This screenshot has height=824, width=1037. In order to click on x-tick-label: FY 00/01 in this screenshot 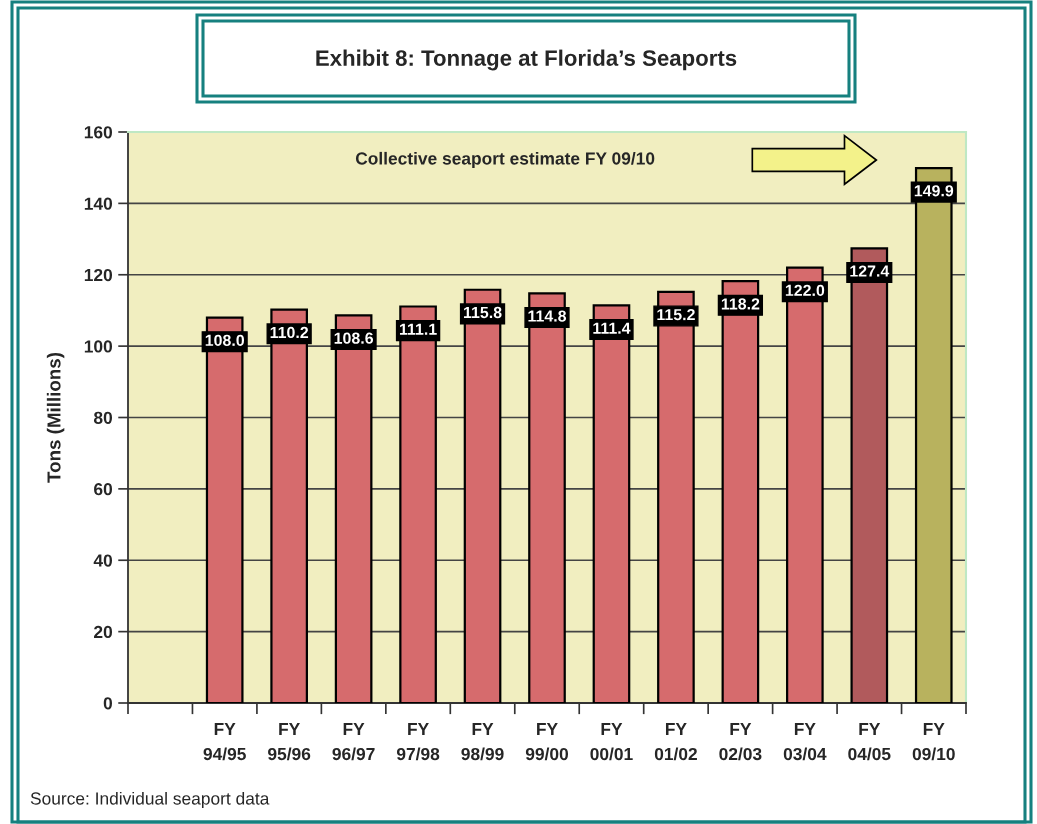, I will do `click(611, 742)`.